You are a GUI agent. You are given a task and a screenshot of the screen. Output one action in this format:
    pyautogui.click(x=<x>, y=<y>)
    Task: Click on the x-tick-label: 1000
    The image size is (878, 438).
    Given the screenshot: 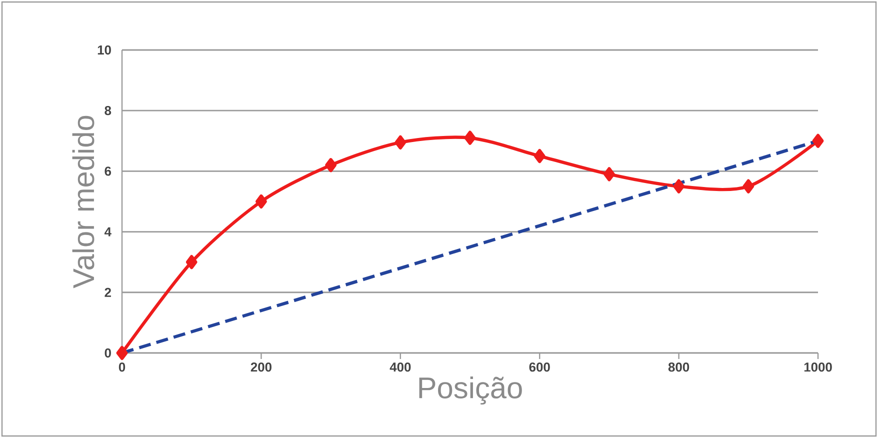 What is the action you would take?
    pyautogui.click(x=818, y=367)
    